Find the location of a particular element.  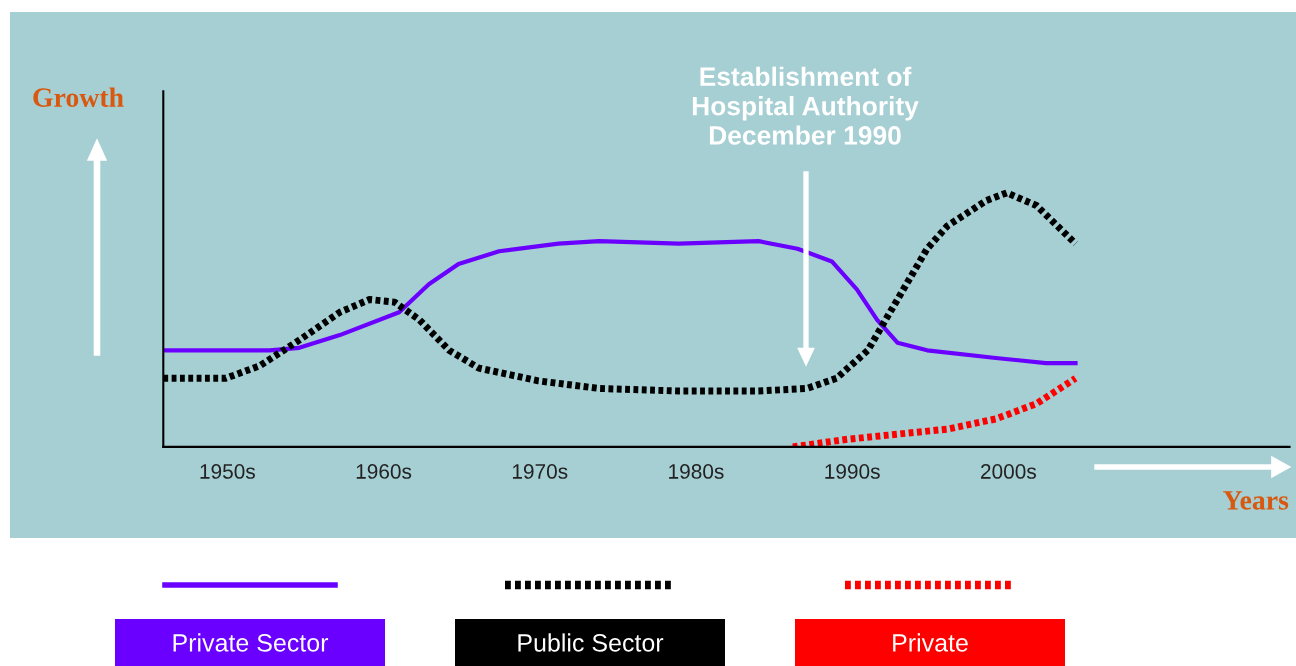

x-tick-label: 1980s is located at coordinates (696, 471).